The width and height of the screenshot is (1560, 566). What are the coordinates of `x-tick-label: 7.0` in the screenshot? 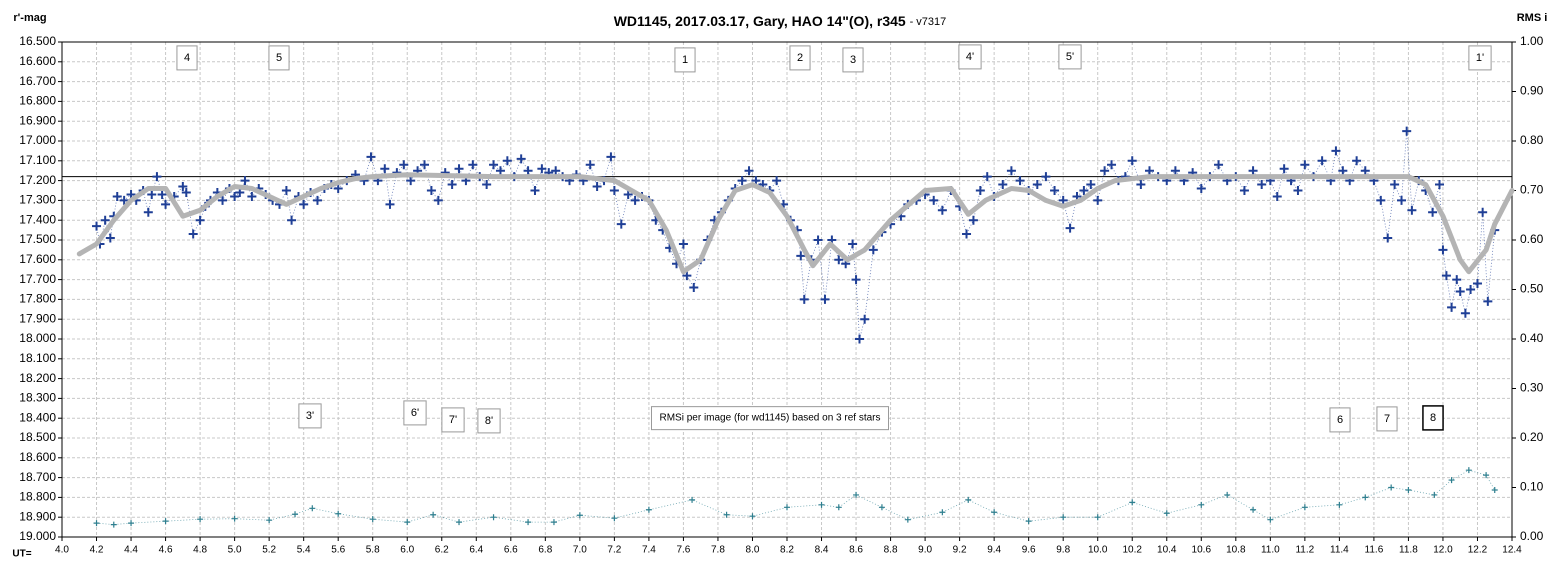 It's located at (580, 550).